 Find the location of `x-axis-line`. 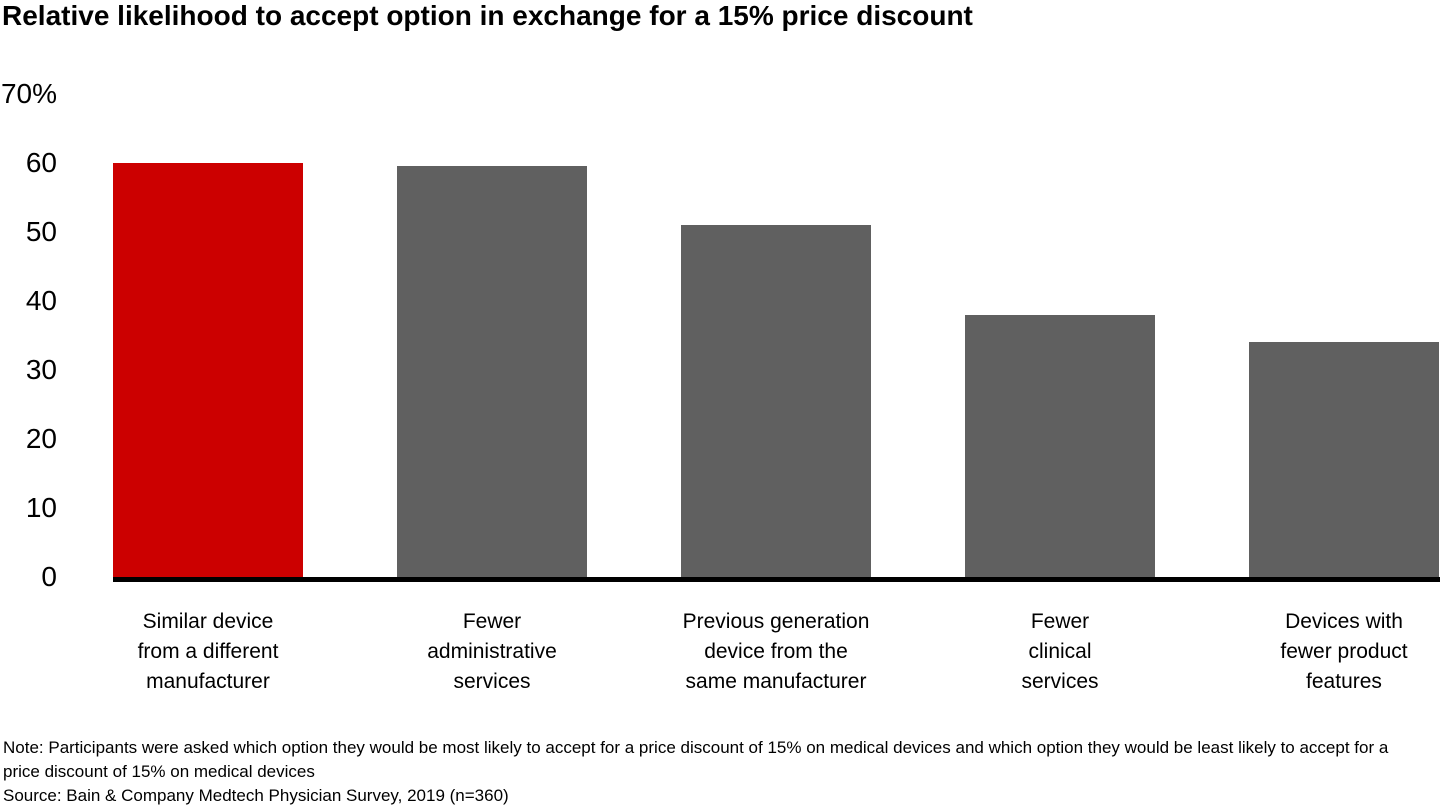

x-axis-line is located at coordinates (776, 579).